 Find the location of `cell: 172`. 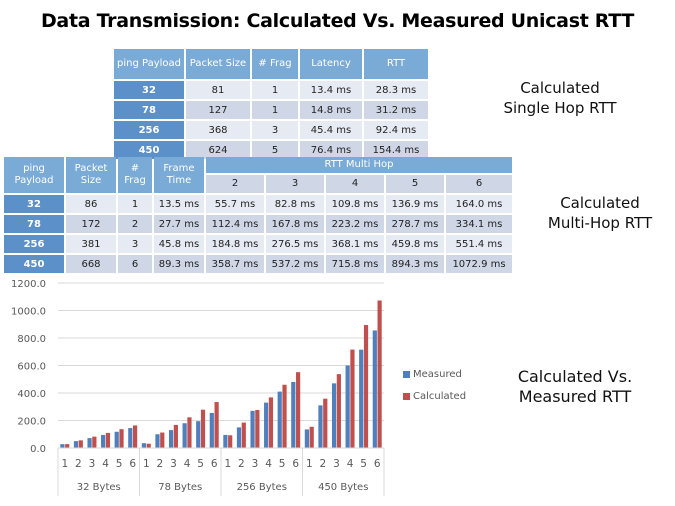

cell: 172 is located at coordinates (91, 224).